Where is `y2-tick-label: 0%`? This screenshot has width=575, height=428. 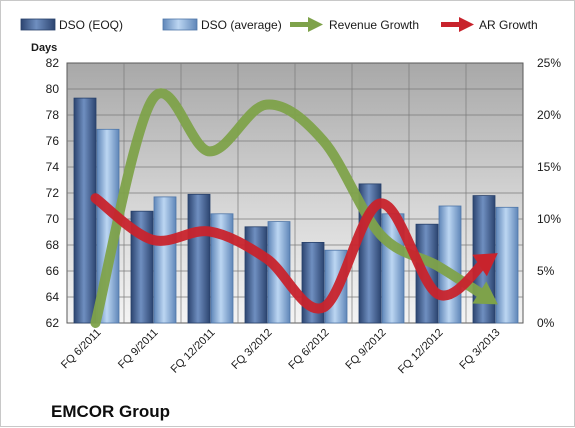 y2-tick-label: 0% is located at coordinates (546, 323).